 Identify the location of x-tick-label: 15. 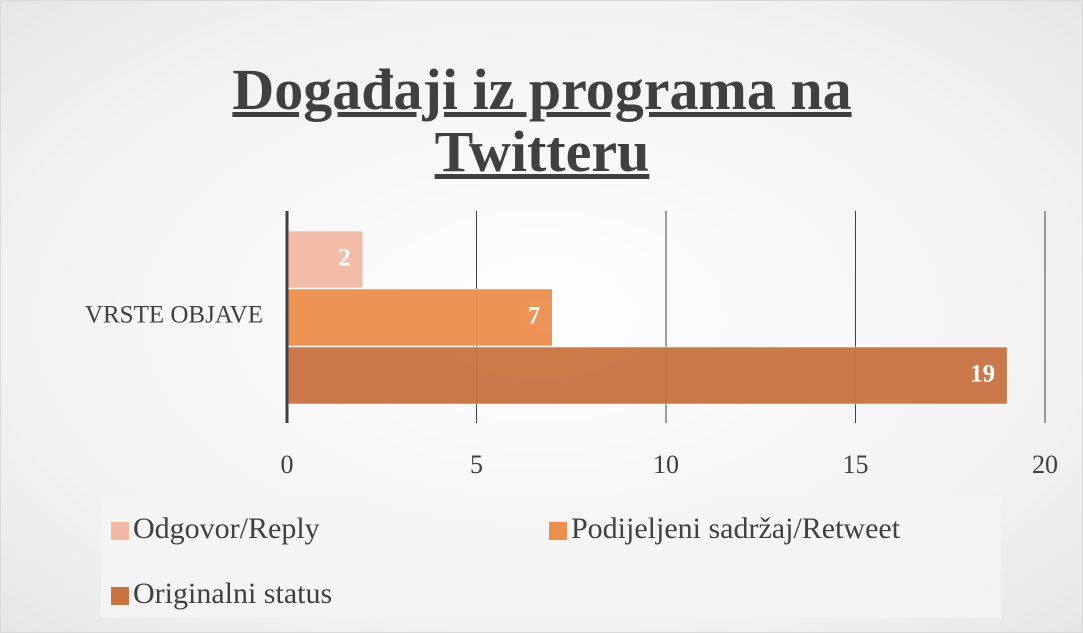
(856, 464).